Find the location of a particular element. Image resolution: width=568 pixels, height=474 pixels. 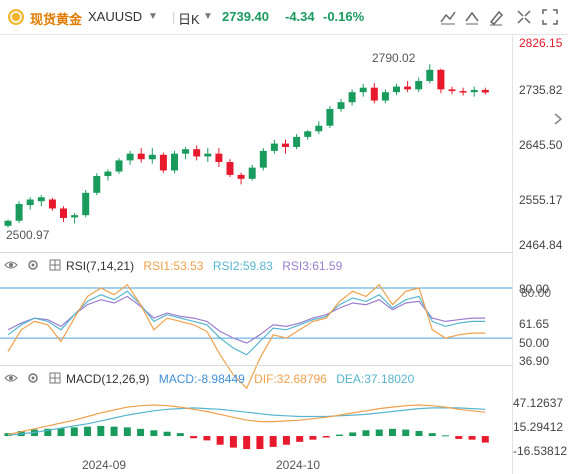

dif-line is located at coordinates (246, 420).